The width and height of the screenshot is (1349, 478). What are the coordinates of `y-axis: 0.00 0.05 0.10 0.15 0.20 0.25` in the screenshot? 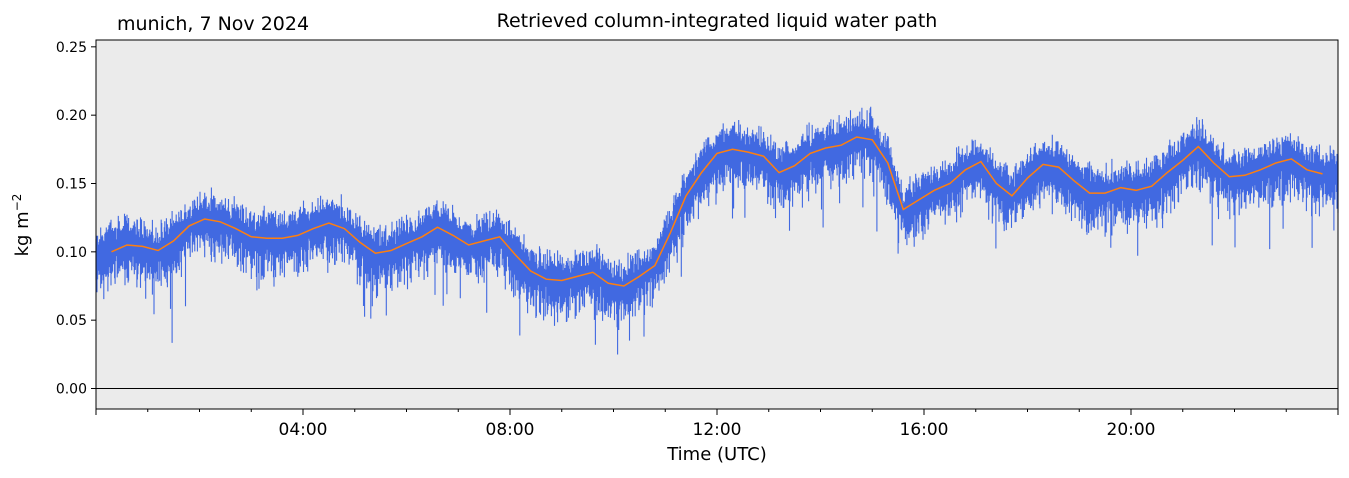 It's located at (76, 219).